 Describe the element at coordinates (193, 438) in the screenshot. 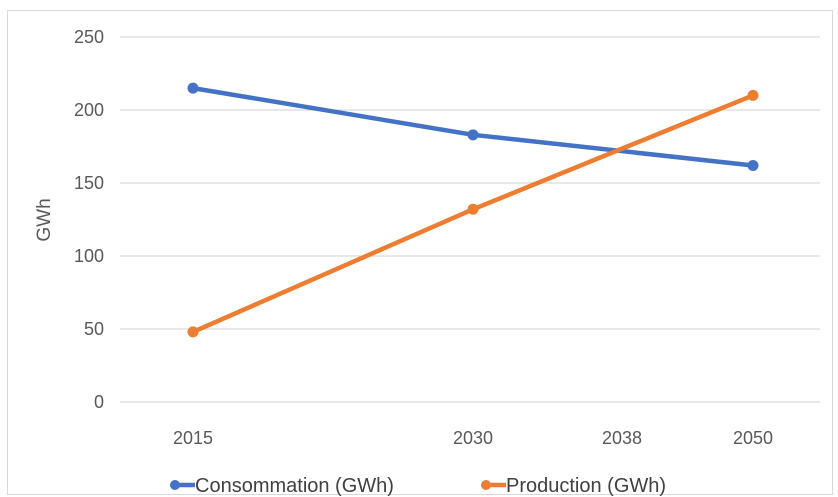

I see `x-tick-label: 2015` at that location.